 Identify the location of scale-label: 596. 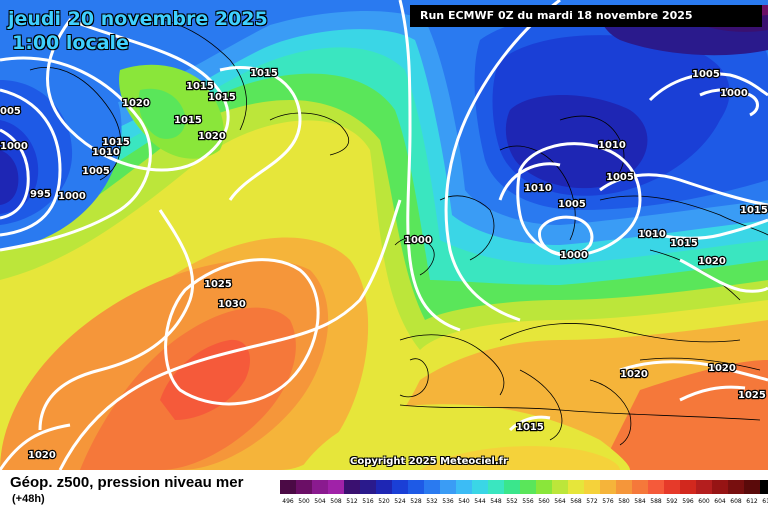
(688, 501).